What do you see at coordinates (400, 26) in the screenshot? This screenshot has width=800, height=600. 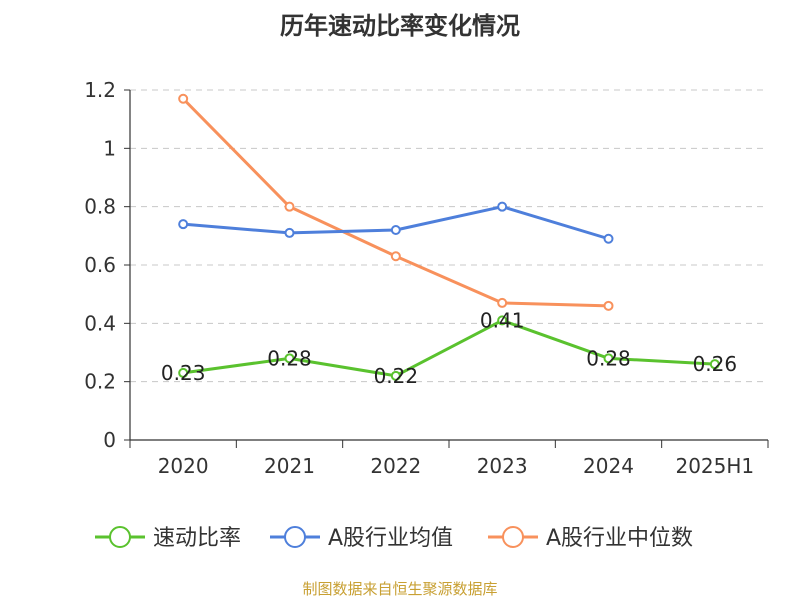 I see `chart-title: 历年速动比率变化情况` at bounding box center [400, 26].